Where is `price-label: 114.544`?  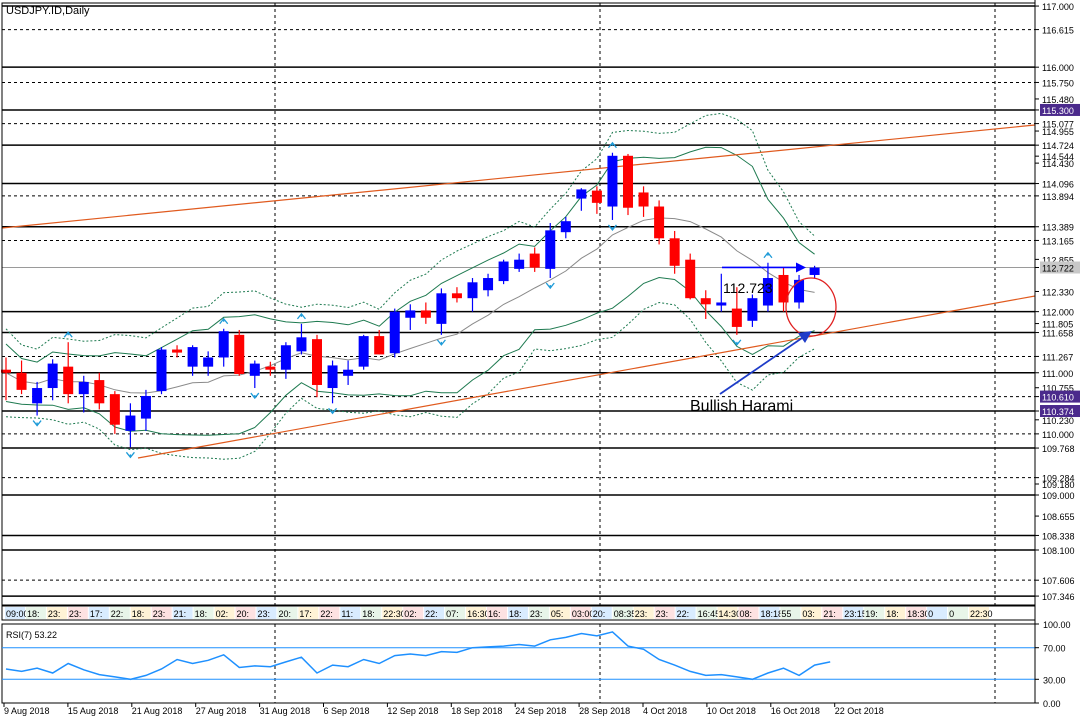 price-label: 114.544 is located at coordinates (1058, 157).